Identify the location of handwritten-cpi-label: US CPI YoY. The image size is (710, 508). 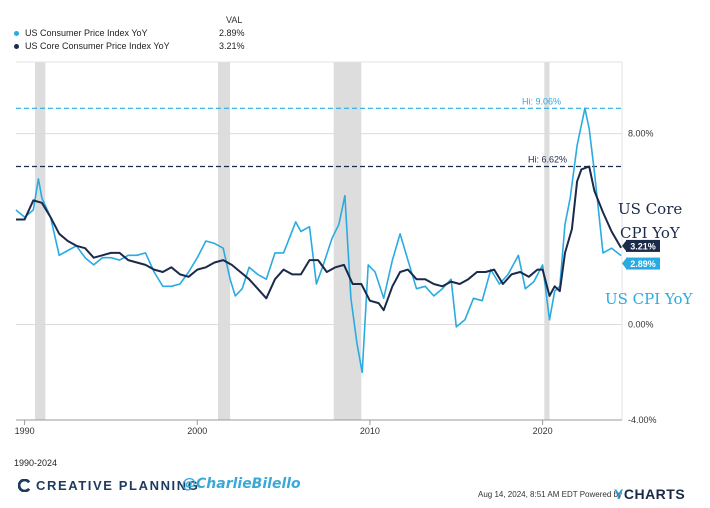
(649, 299).